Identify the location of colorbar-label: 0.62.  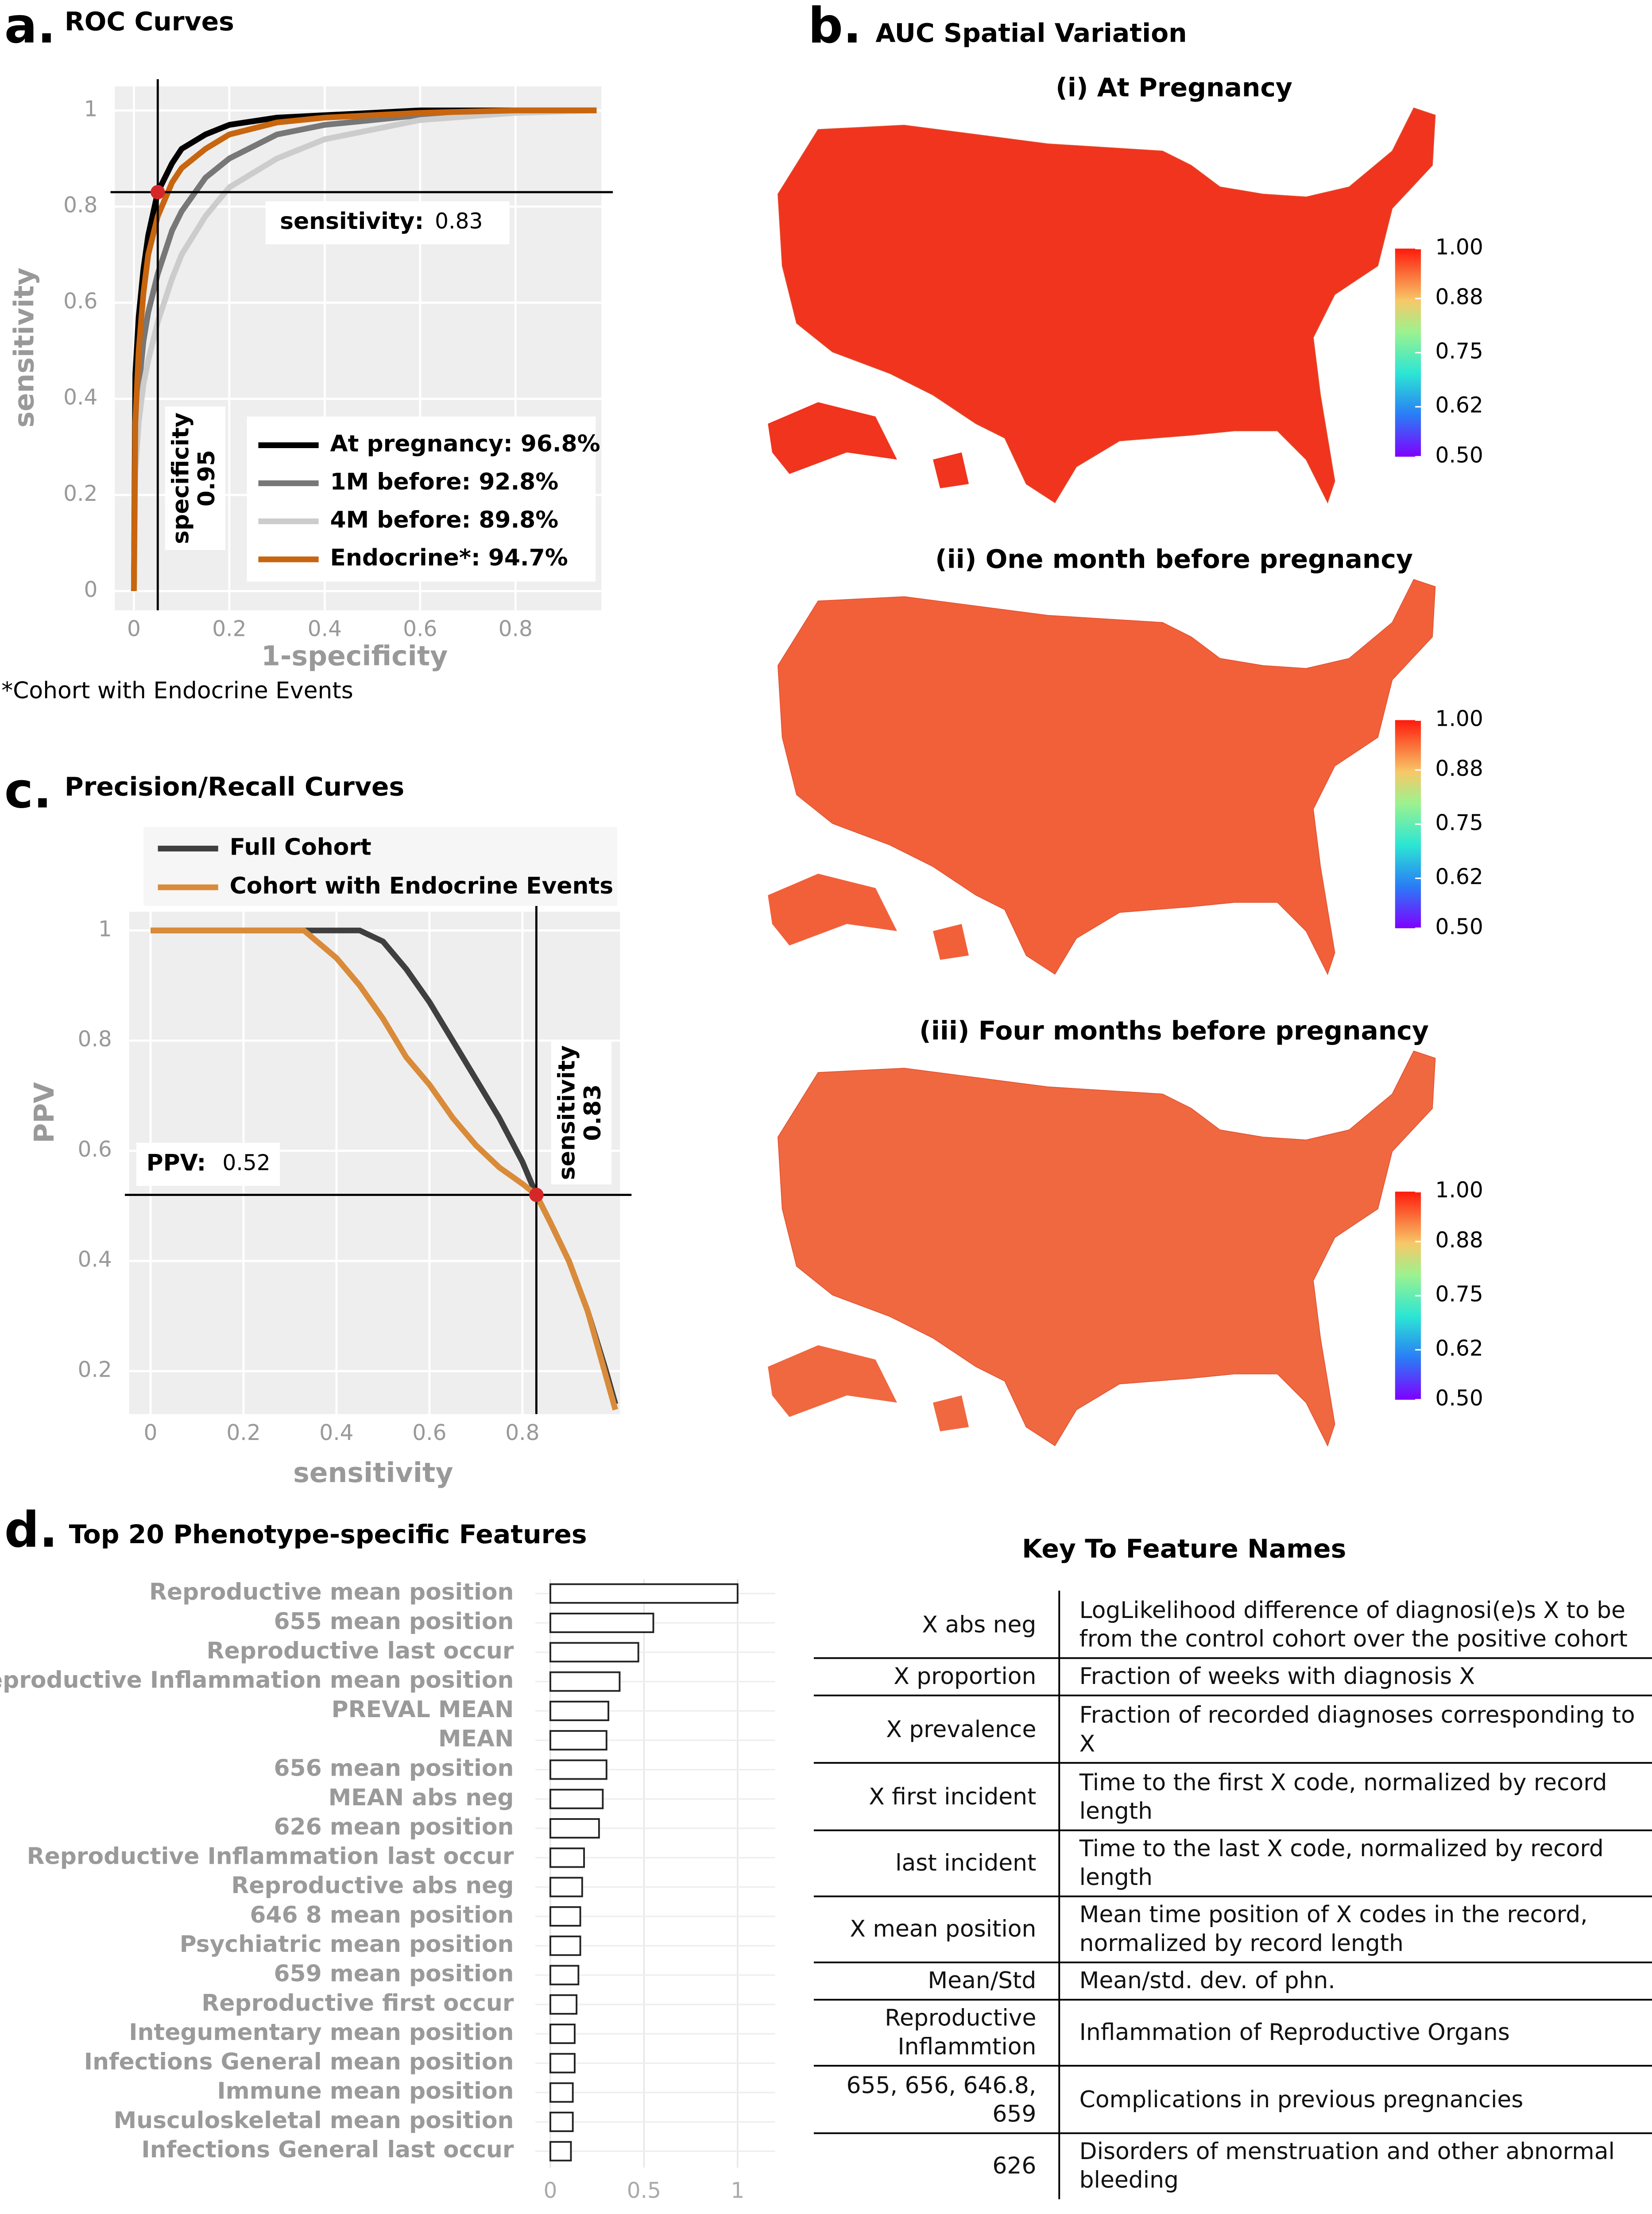
(1459, 405).